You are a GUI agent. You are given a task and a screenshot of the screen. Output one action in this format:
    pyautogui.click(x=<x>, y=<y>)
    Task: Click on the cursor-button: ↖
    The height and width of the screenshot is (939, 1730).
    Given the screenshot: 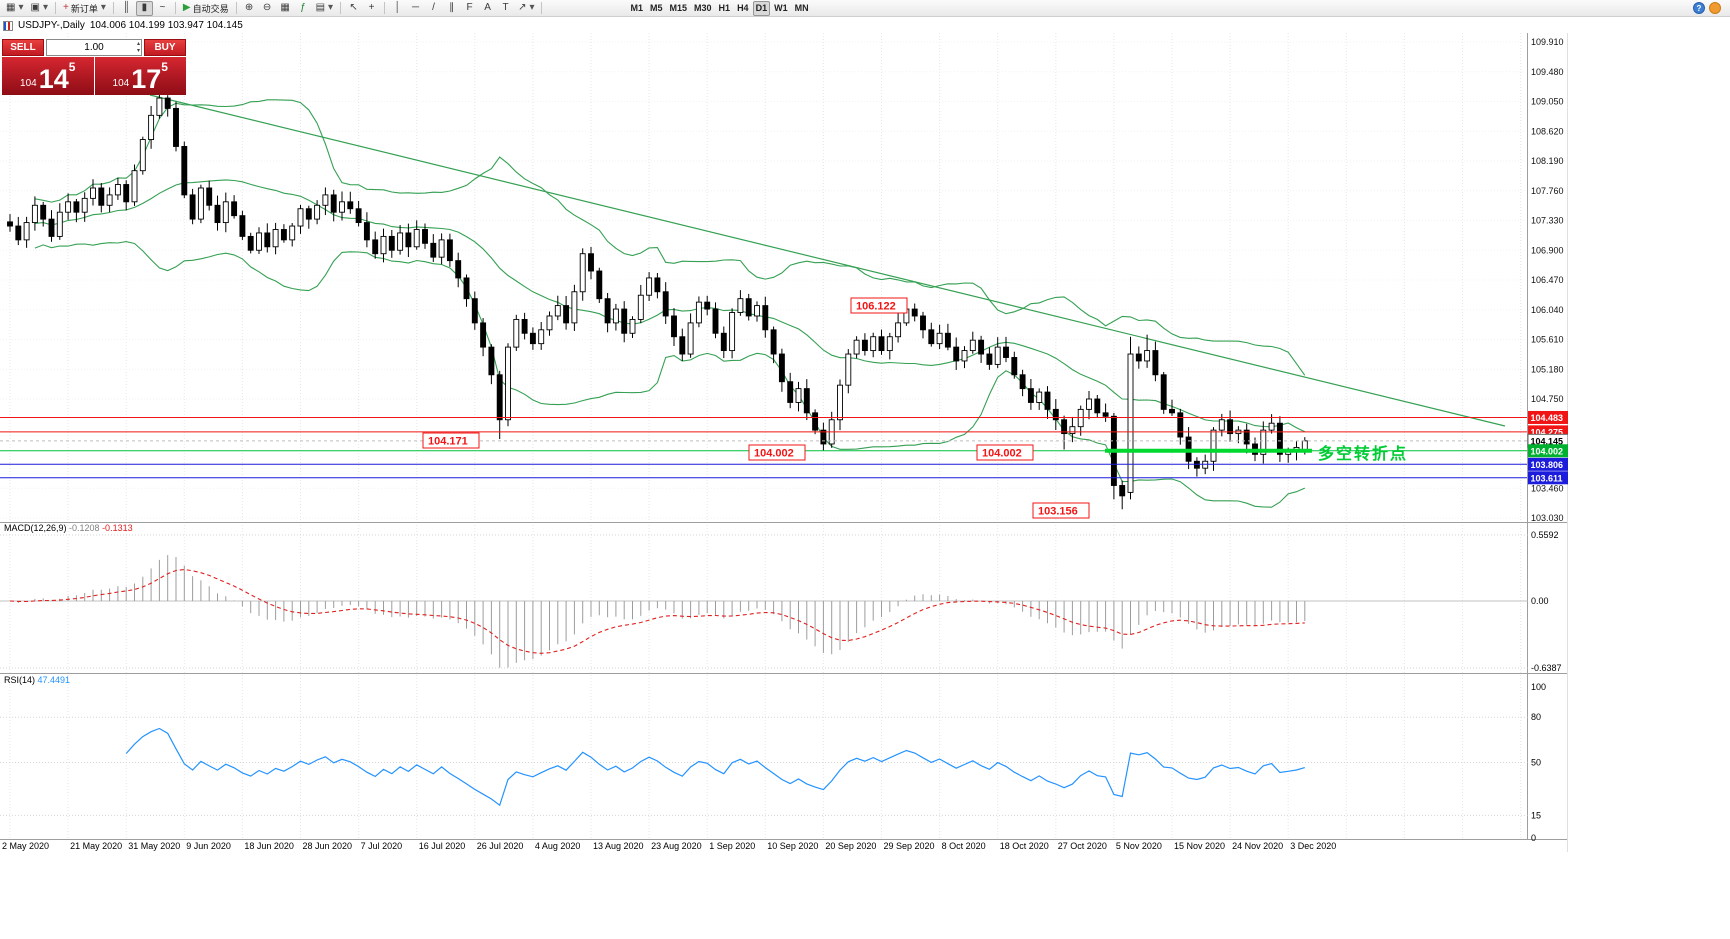 What is the action you would take?
    pyautogui.click(x=353, y=8)
    